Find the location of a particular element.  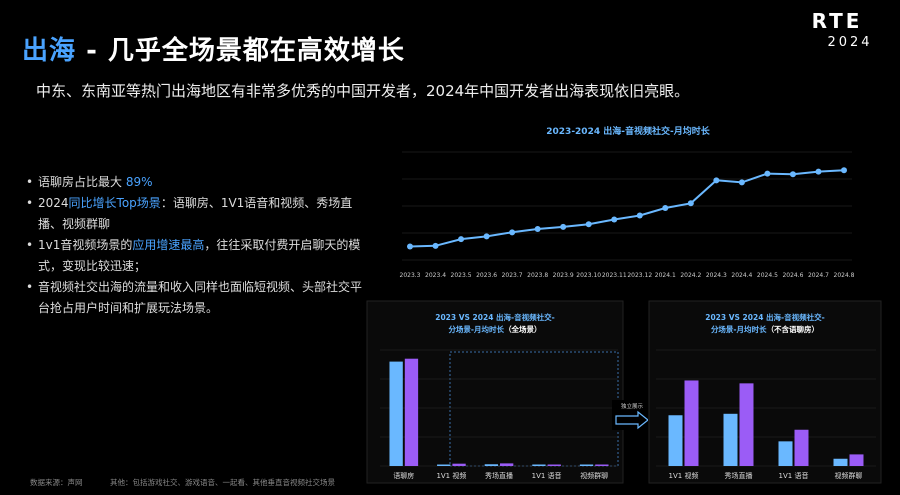

x-tick-label: 2023.10 is located at coordinates (588, 275).